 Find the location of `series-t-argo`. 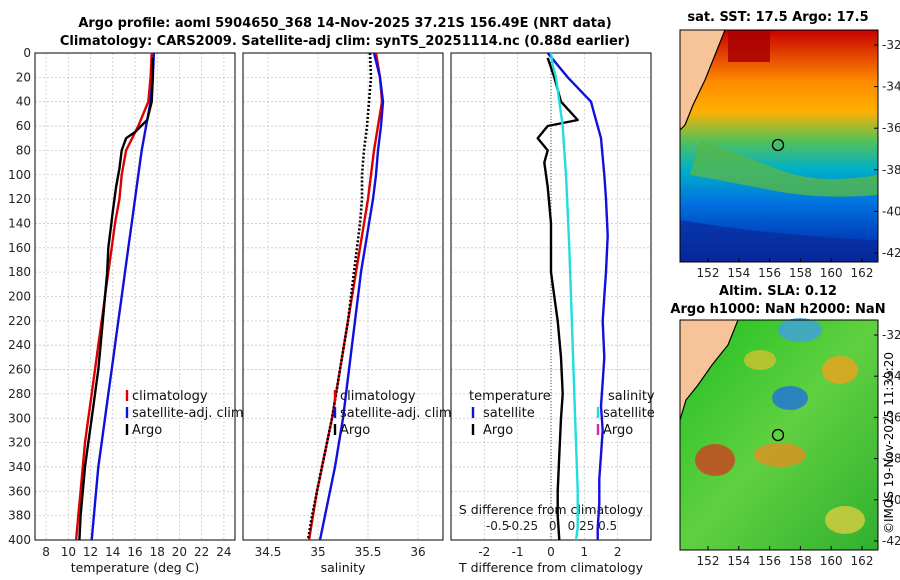

series-t-argo is located at coordinates (557, 299).